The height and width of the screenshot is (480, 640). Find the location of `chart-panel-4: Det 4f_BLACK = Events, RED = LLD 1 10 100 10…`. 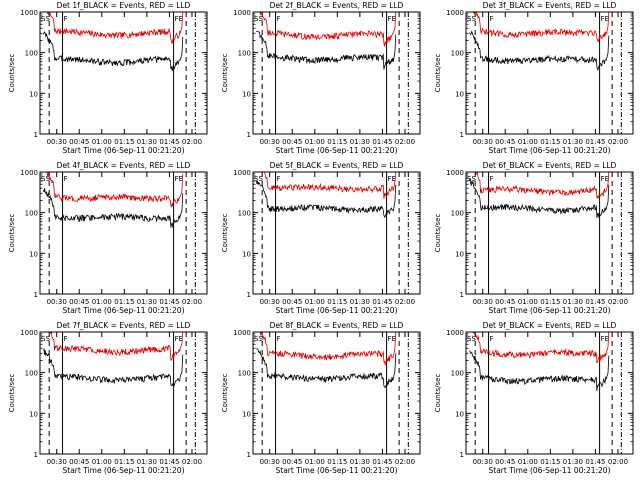

chart-panel-4: Det 4f_BLACK = Events, RED = LLD 1 10 100 10… is located at coordinates (108, 238).